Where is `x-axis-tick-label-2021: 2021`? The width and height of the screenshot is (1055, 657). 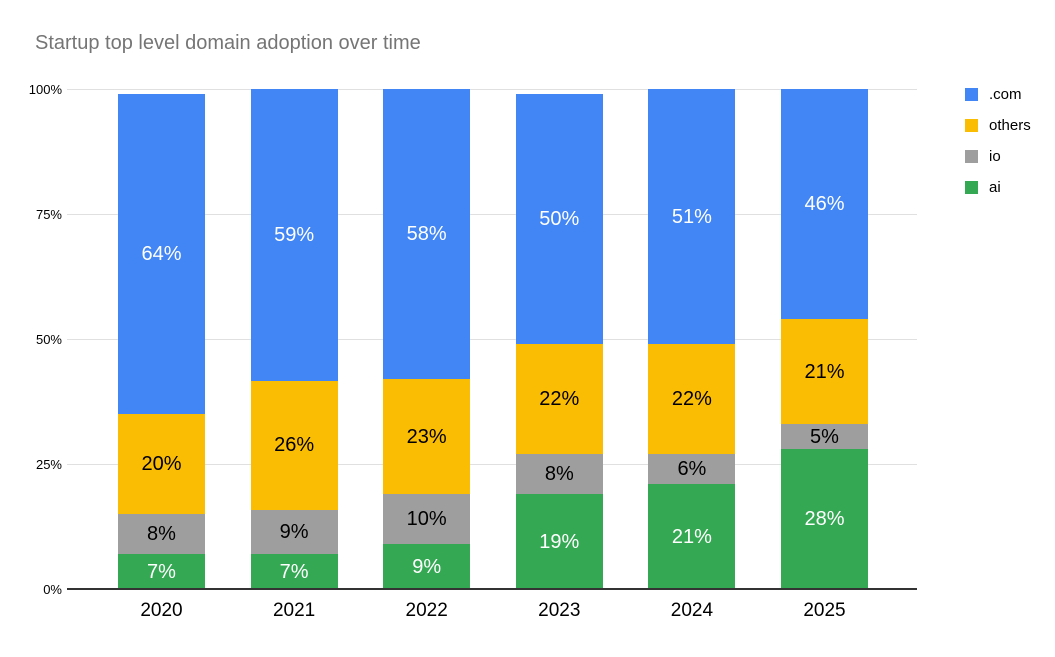
x-axis-tick-label-2021: 2021 is located at coordinates (294, 610).